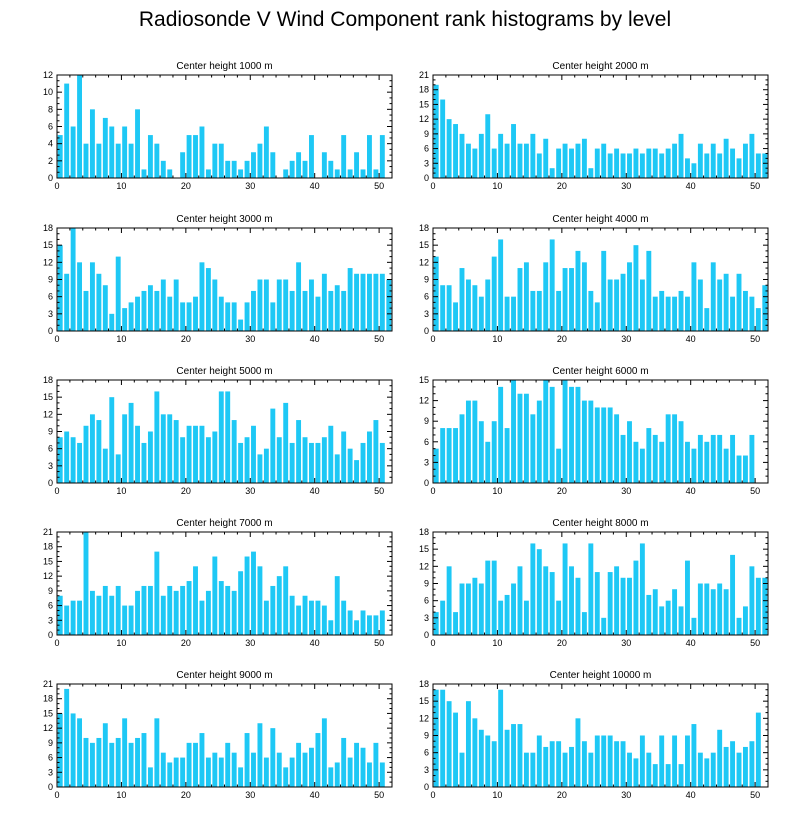  Describe the element at coordinates (50, 144) in the screenshot. I see `y-tick-label: 4` at that location.